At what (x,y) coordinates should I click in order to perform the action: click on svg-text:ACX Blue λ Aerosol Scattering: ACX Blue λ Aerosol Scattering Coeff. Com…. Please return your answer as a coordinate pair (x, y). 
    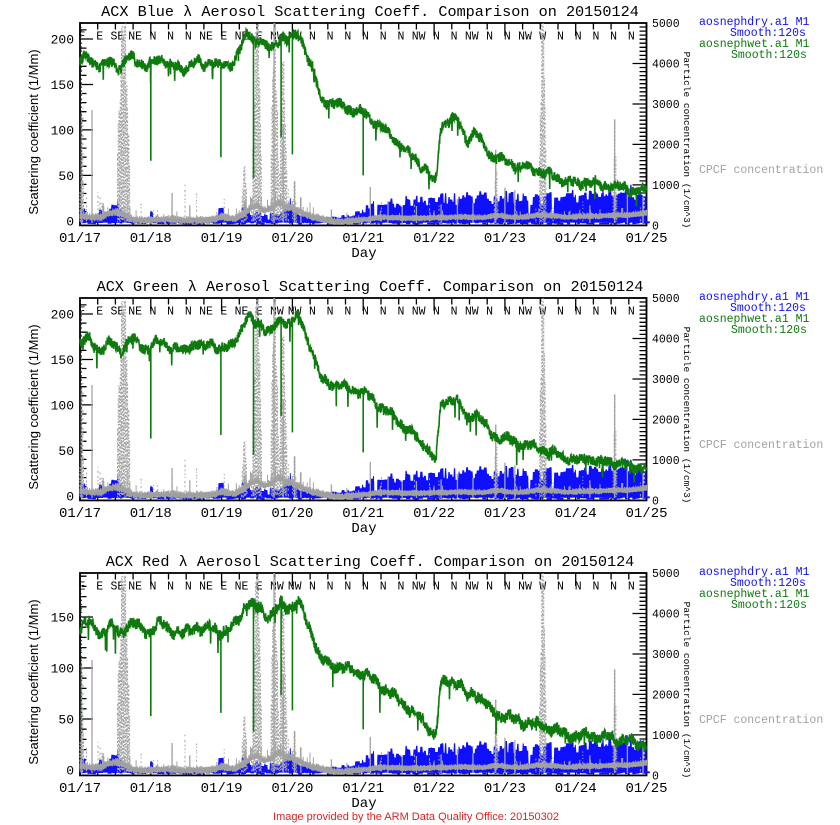
    Looking at the image, I should click on (370, 12).